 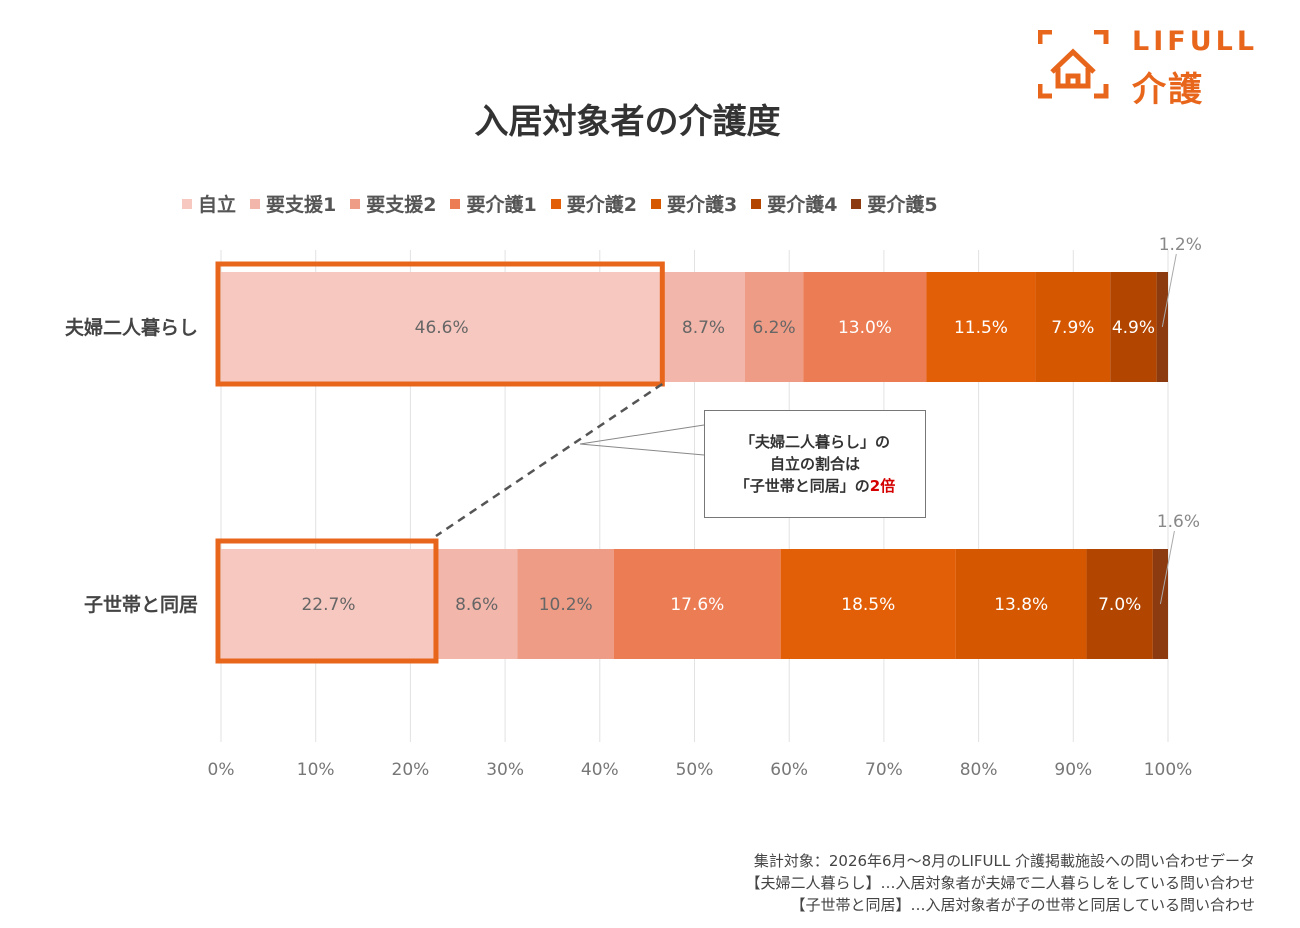 I want to click on legend-item: 要介護4, so click(x=794, y=203).